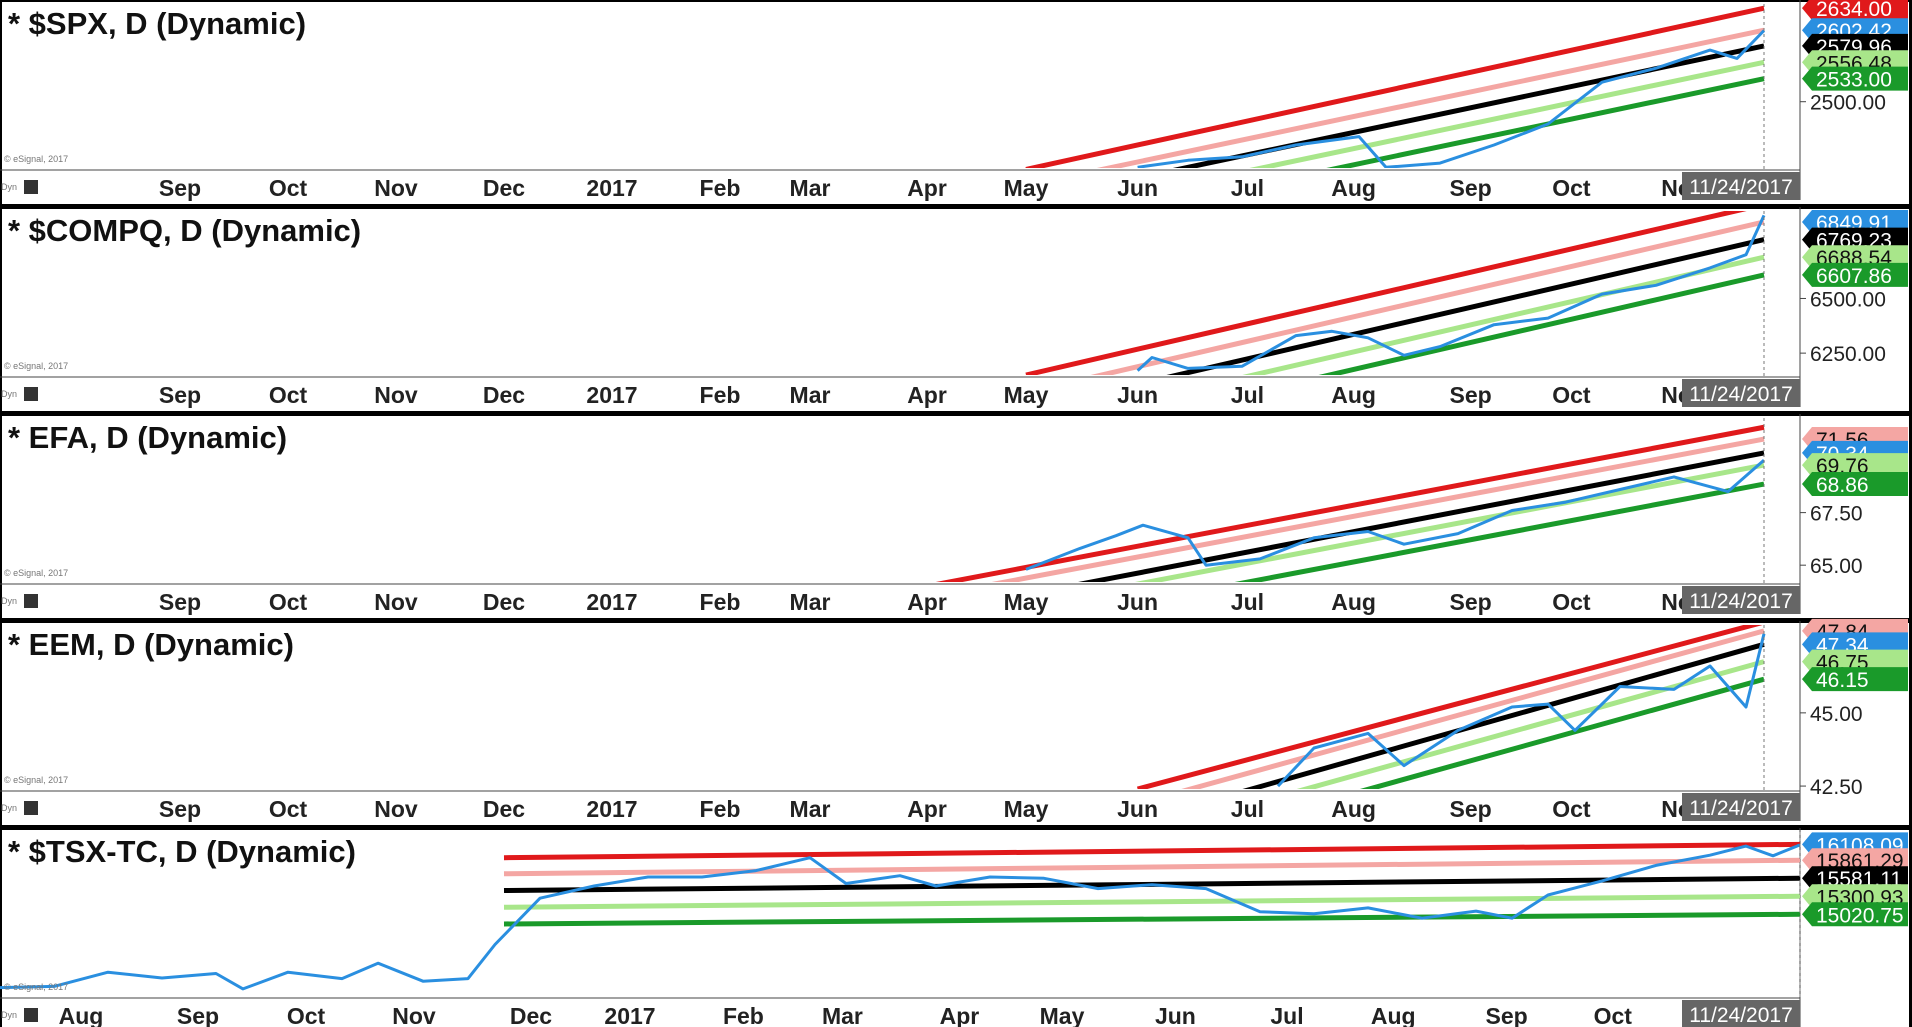 The height and width of the screenshot is (1027, 1912). Describe the element at coordinates (396, 395) in the screenshot. I see `month-label: Nov` at that location.